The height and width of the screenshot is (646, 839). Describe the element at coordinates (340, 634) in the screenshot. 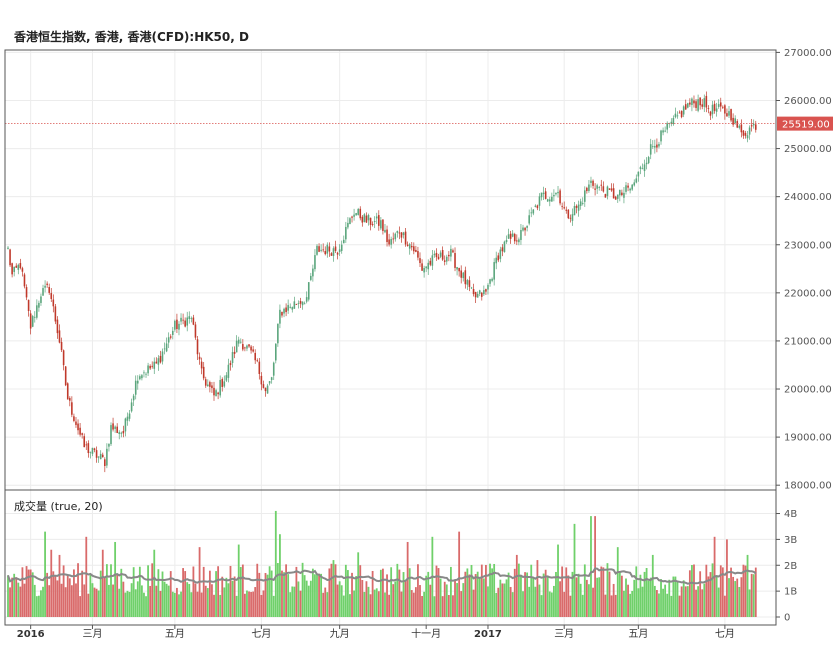

I see `x-tick-label: 九月` at that location.